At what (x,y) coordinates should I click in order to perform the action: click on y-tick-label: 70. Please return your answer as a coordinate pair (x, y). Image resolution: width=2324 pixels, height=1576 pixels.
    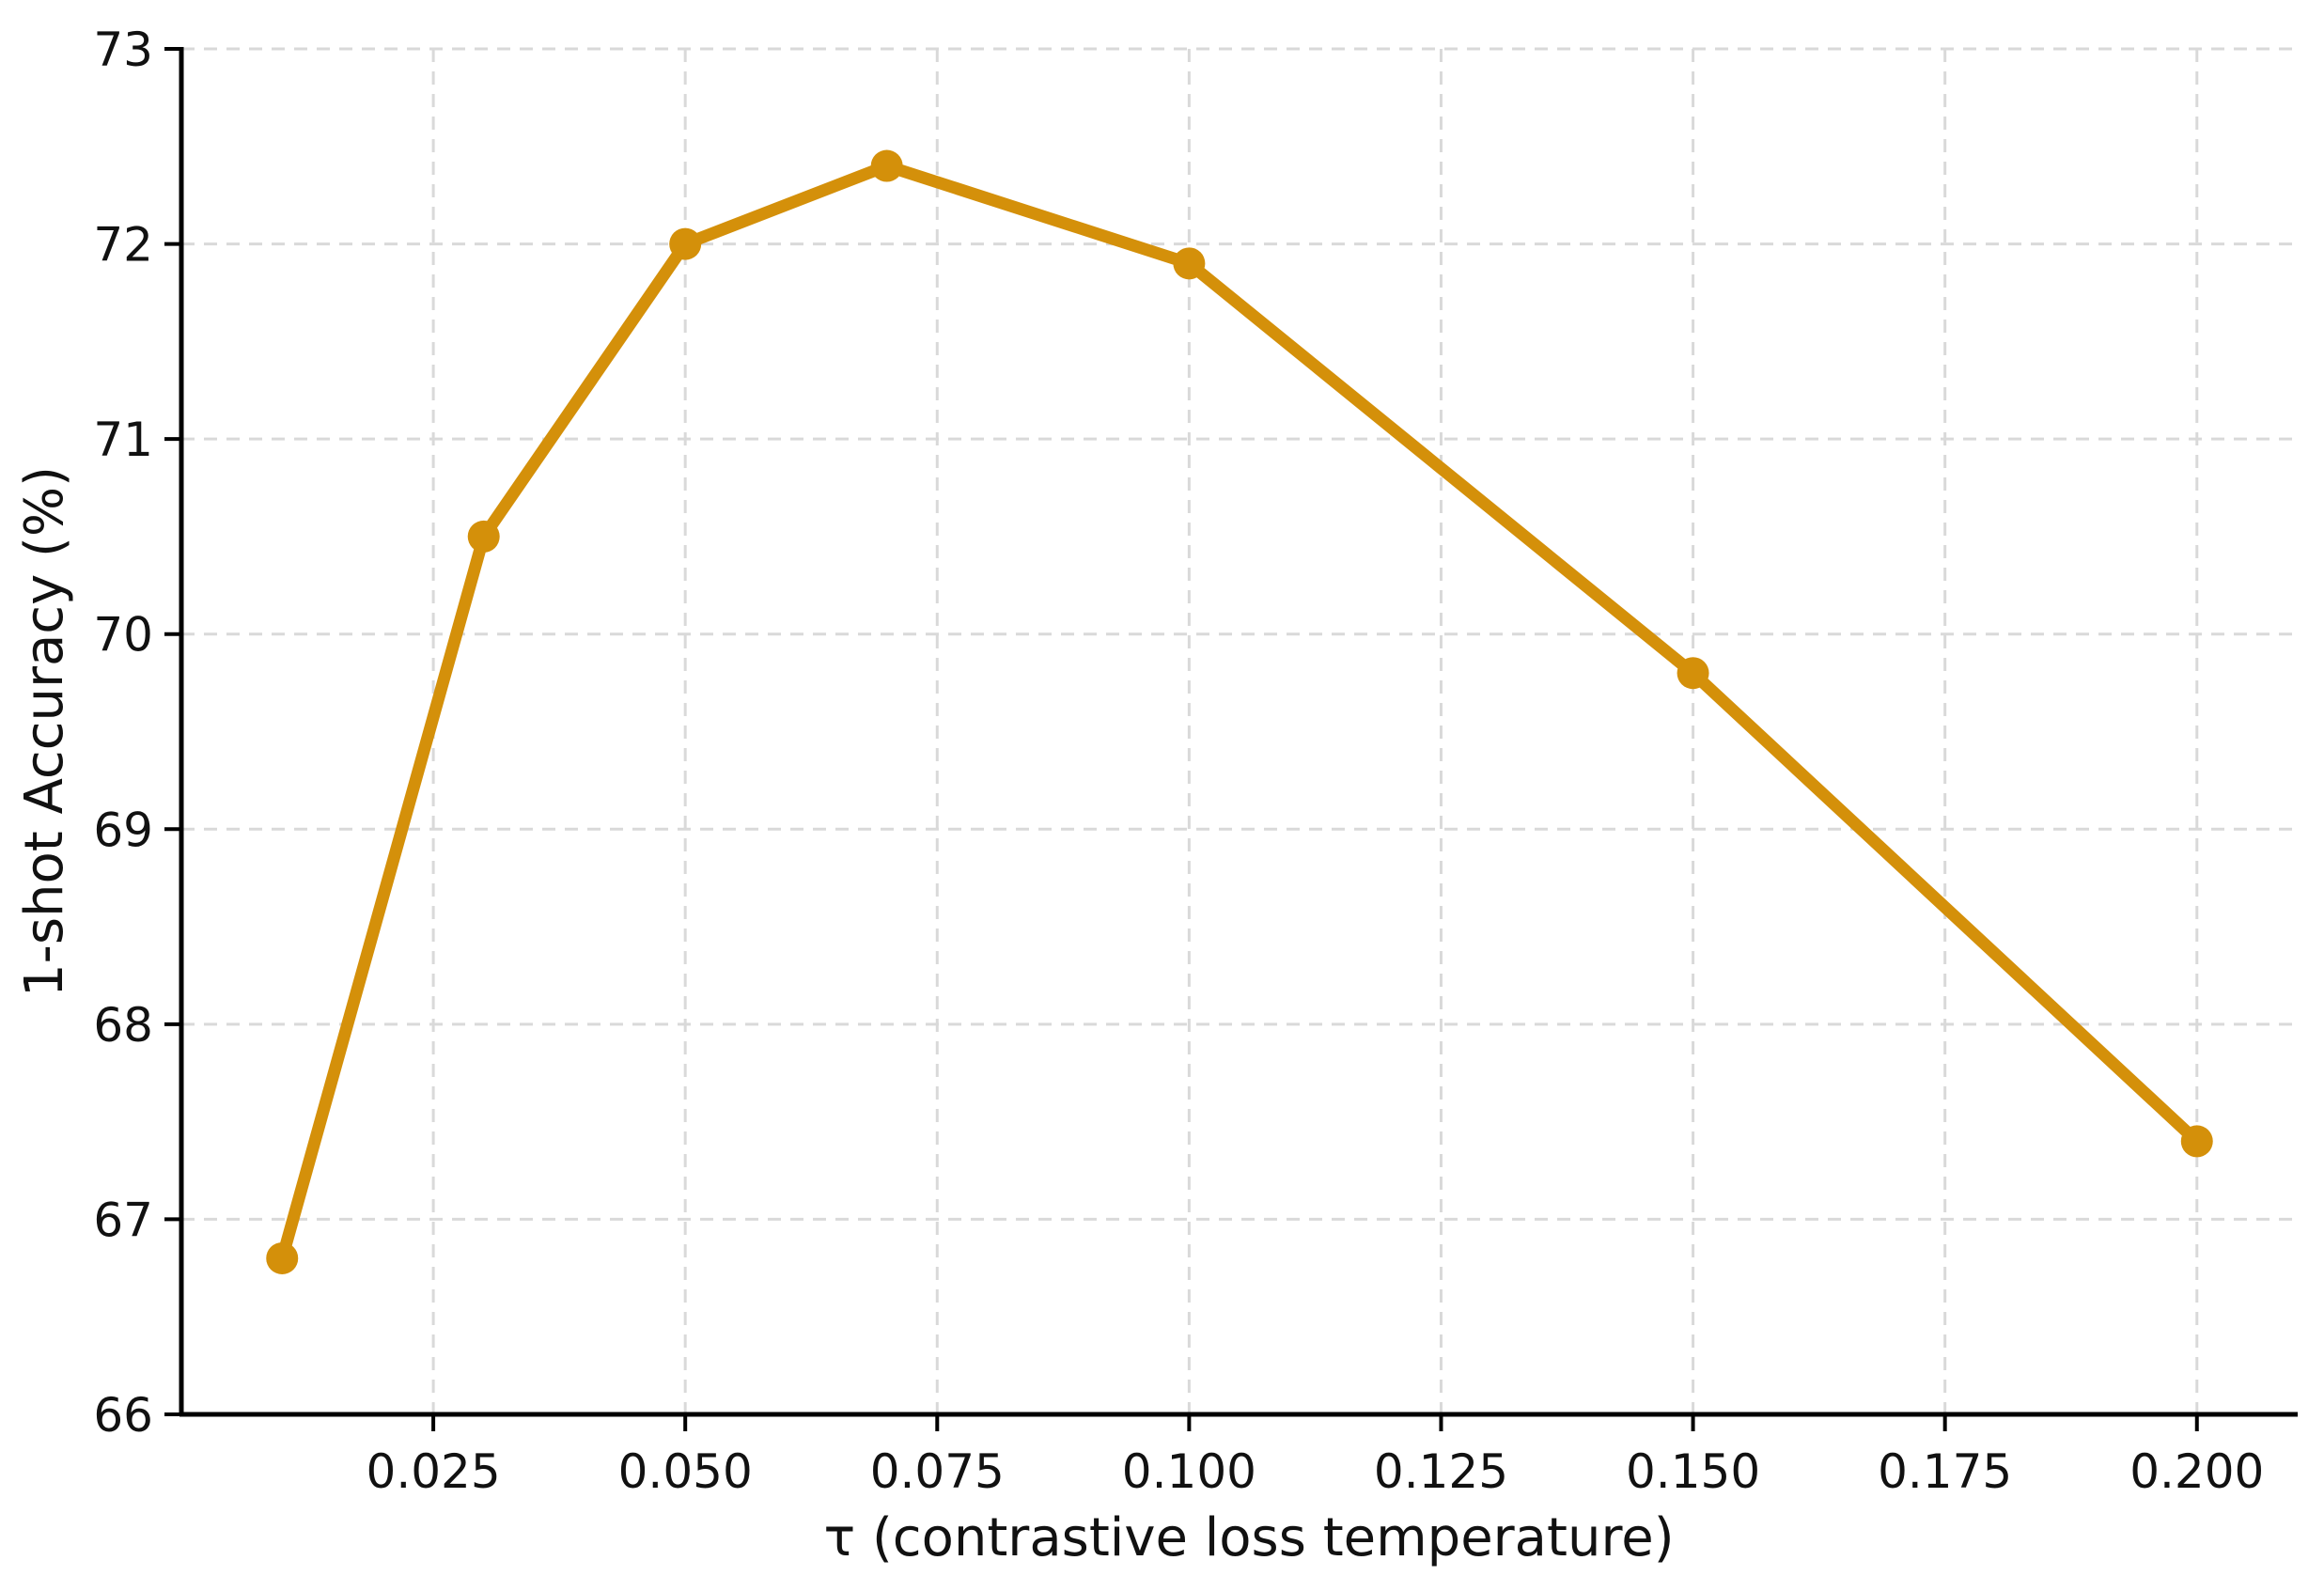
    Looking at the image, I should click on (123, 635).